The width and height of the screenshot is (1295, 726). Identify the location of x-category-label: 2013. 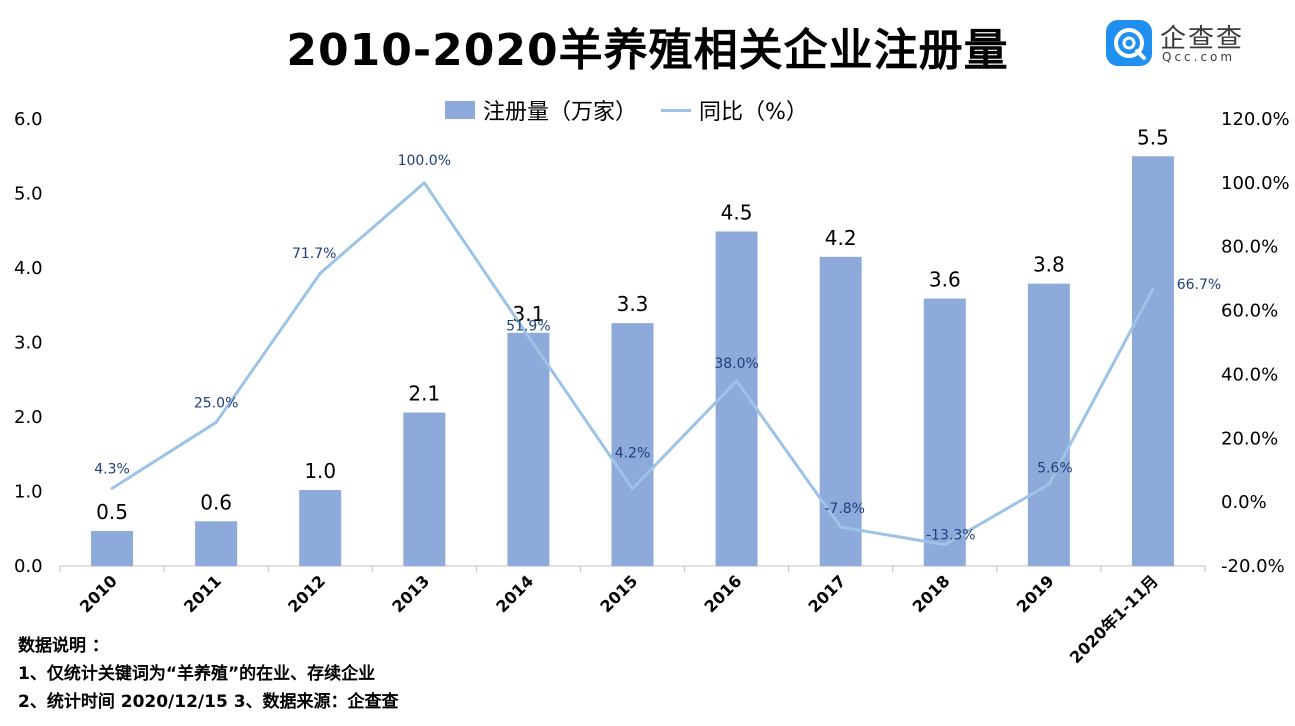
(410, 593).